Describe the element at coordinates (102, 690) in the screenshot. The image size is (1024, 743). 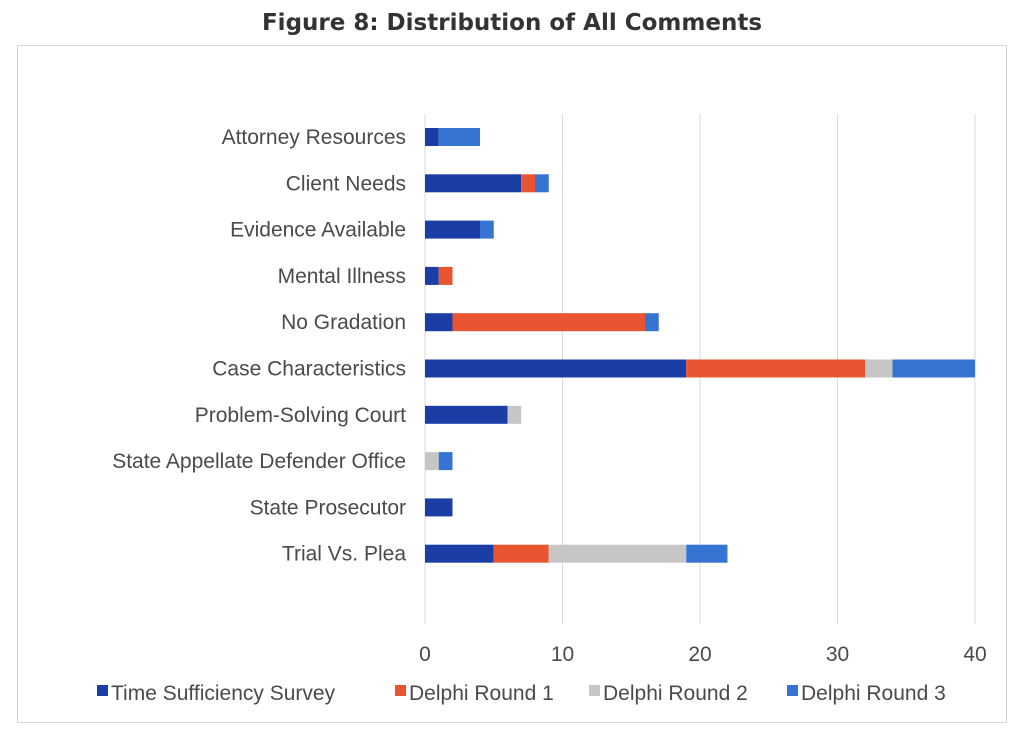
I see `legend-swatch-time-sufficiency-survey` at that location.